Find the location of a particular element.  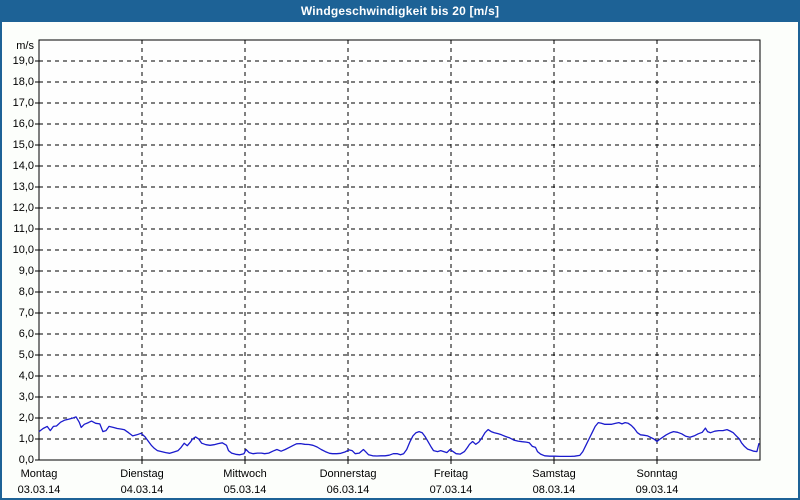

title-bar: Windgeschwindigkeit bis 20 [m/s] is located at coordinates (400, 11).